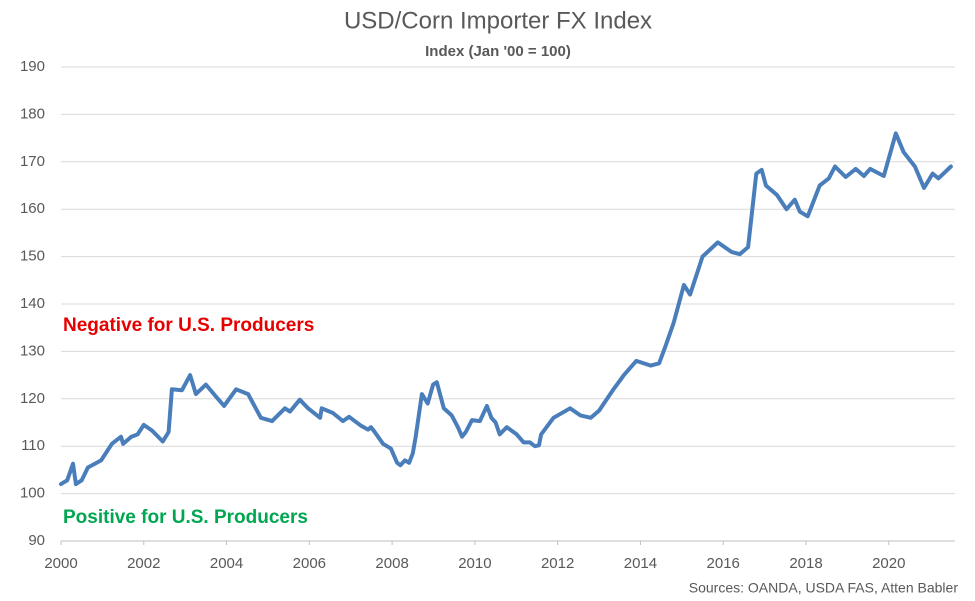 This screenshot has height=601, width=975. Describe the element at coordinates (557, 563) in the screenshot. I see `x-tick-label: 2012` at that location.